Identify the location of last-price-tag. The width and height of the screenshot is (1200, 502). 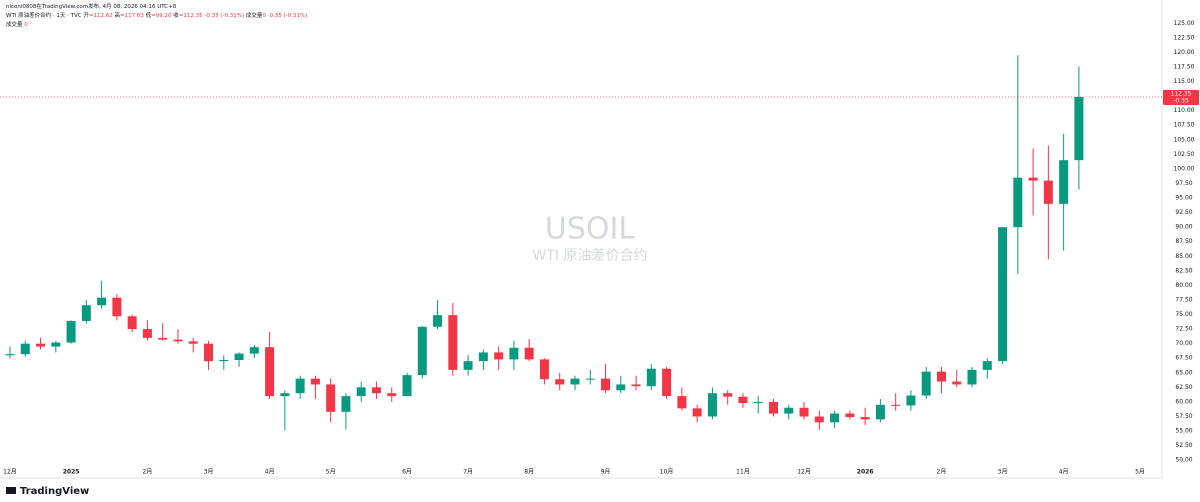
(1181, 97).